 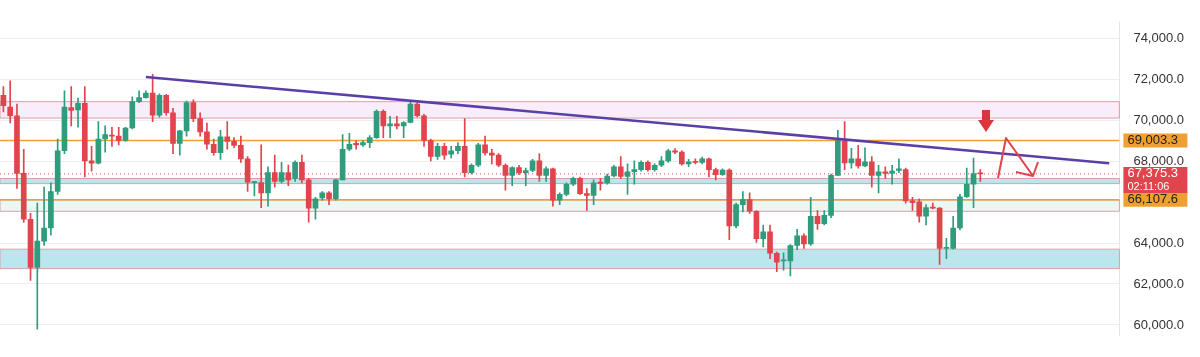 I want to click on ref-line-label: 67,375.3, so click(x=1153, y=173).